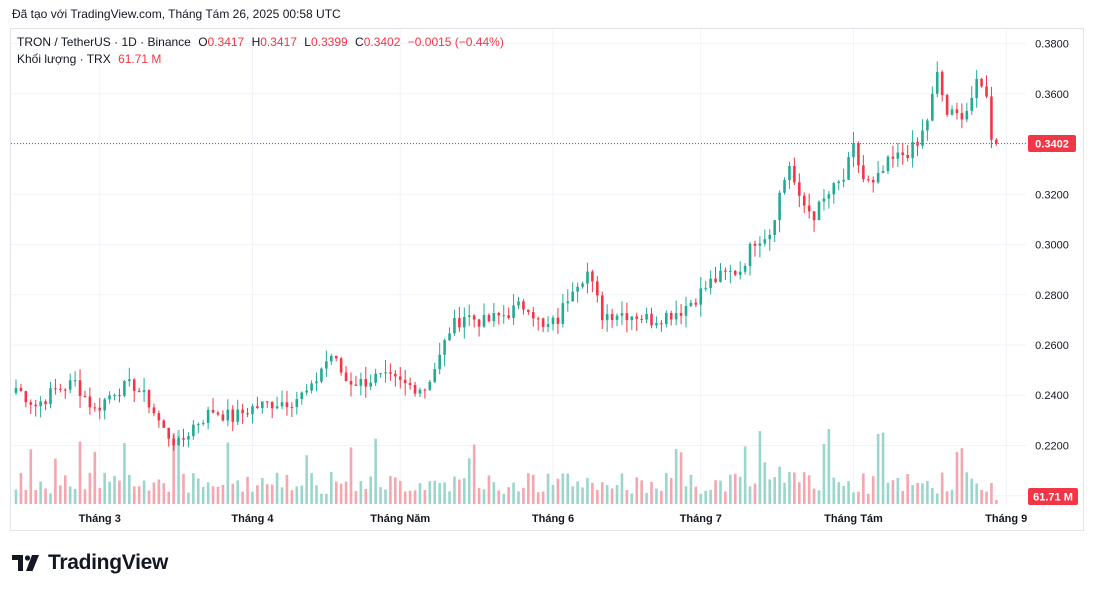  What do you see at coordinates (506, 466) in the screenshot?
I see `volume-bars` at bounding box center [506, 466].